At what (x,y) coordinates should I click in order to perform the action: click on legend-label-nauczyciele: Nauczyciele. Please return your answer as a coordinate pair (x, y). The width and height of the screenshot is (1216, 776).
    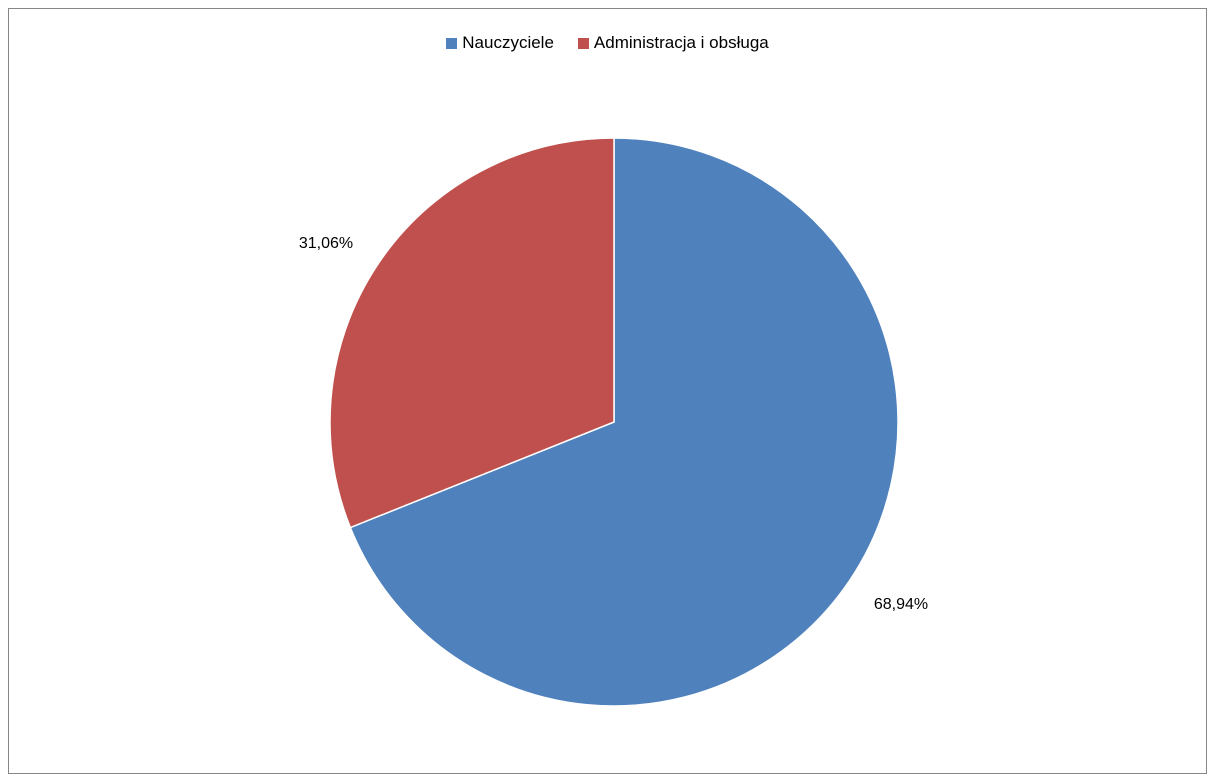
    Looking at the image, I should click on (508, 42).